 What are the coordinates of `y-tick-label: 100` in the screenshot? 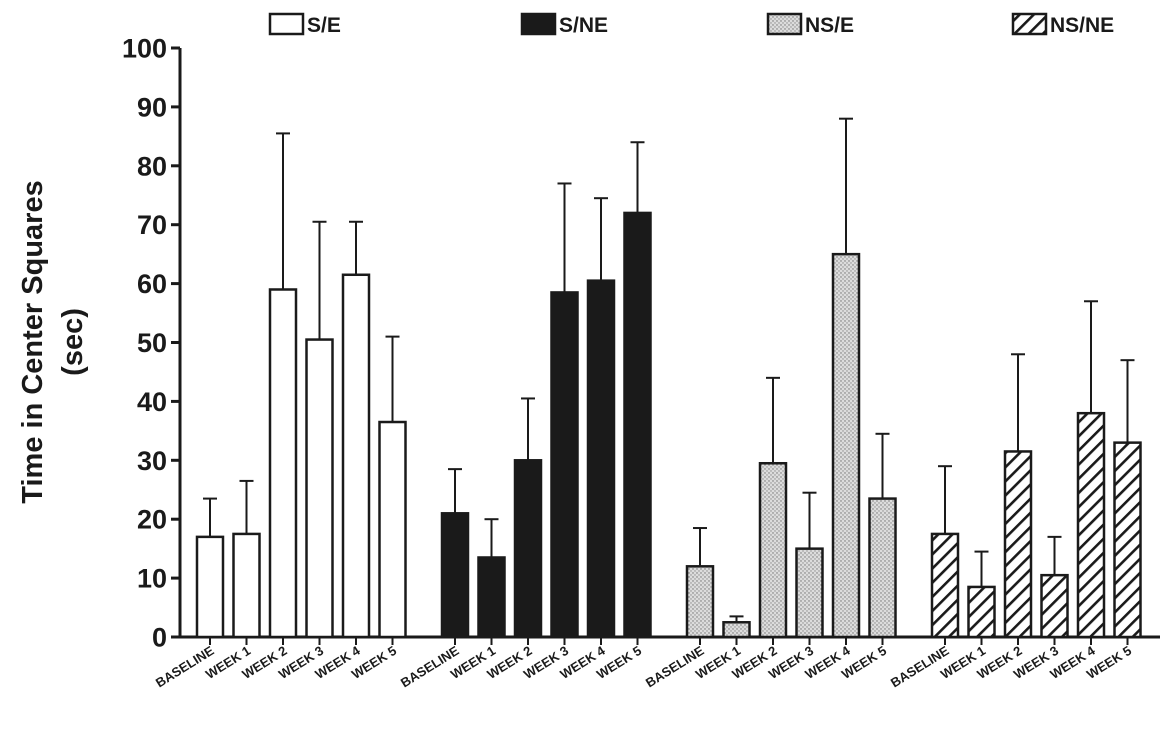 It's located at (144, 49).